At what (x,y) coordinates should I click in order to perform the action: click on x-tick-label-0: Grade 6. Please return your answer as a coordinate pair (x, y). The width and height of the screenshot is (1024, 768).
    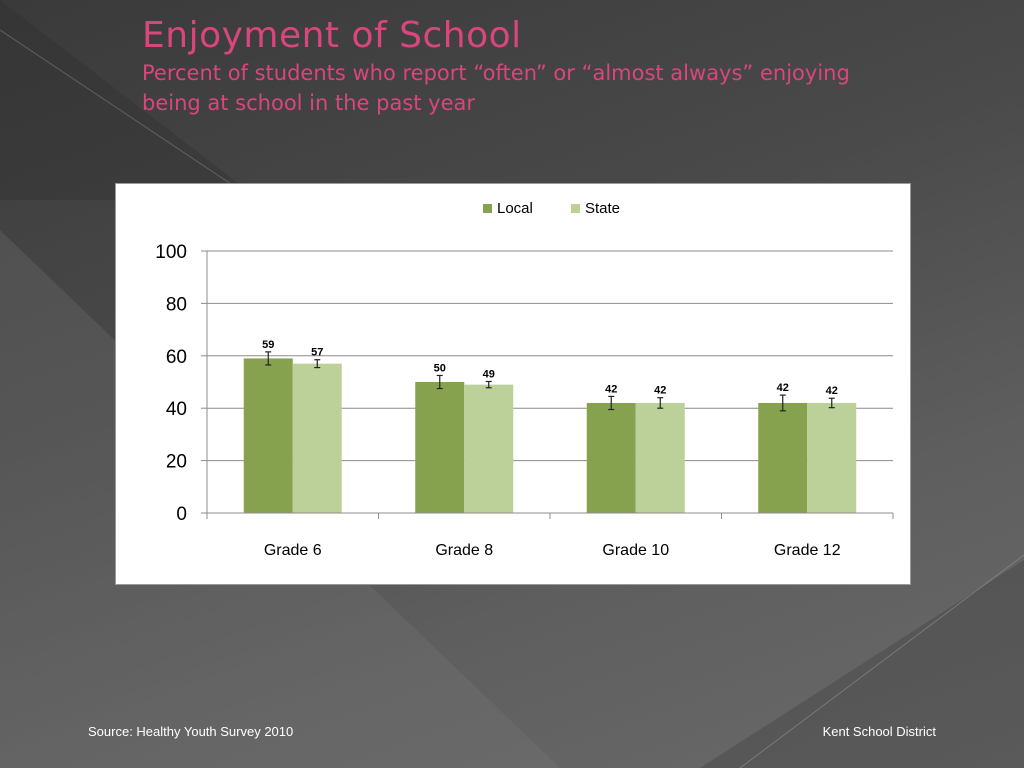
    Looking at the image, I should click on (293, 550).